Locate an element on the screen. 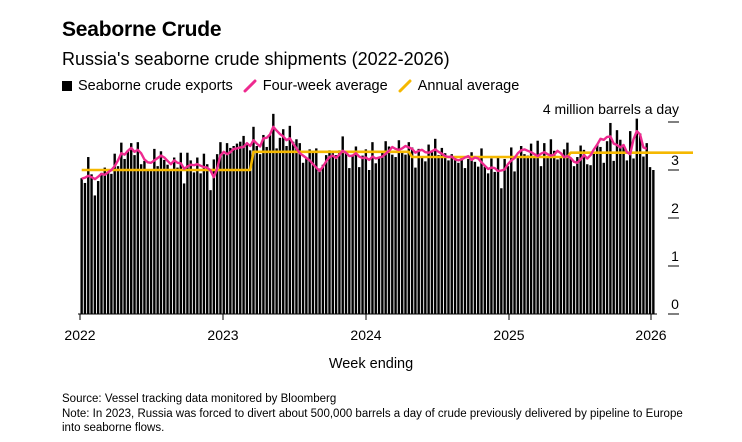 The height and width of the screenshot is (442, 742). chart-title: Seaborne Crude is located at coordinates (142, 29).